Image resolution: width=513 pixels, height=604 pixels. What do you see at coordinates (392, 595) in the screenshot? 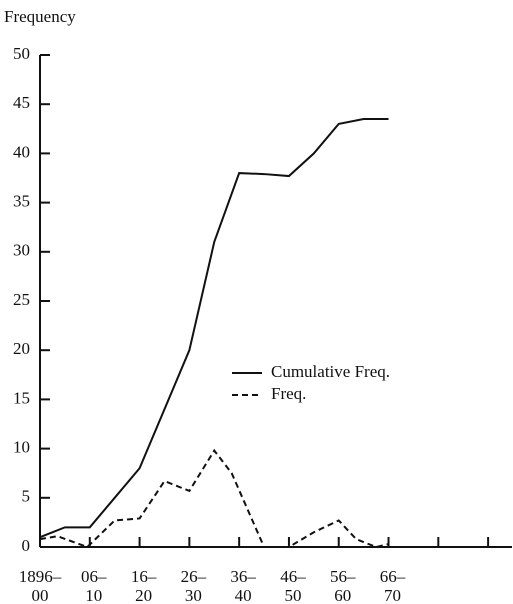
I see `x-tick-label: 70` at bounding box center [392, 595].